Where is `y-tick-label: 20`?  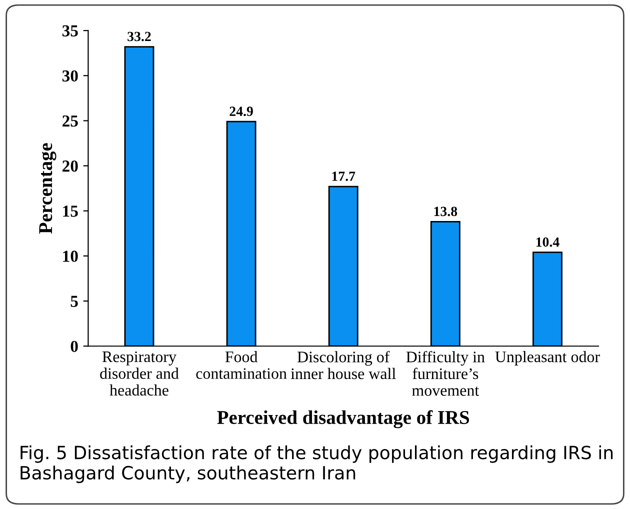
y-tick-label: 20 is located at coordinates (70, 166).